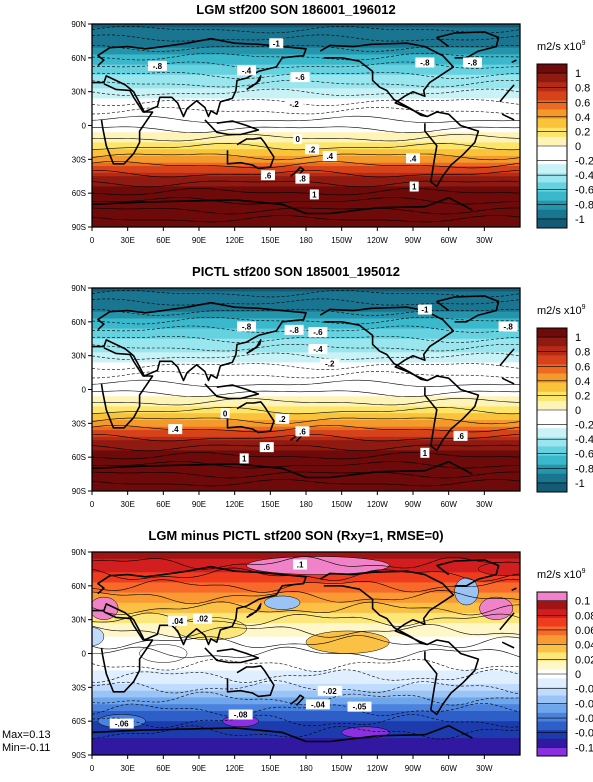  I want to click on lon-tick-label: 60W, so click(448, 768).